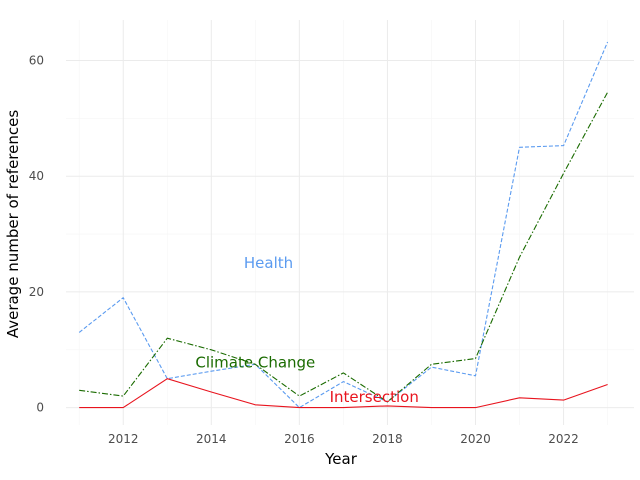  I want to click on y-tick-label: 0, so click(40, 408).